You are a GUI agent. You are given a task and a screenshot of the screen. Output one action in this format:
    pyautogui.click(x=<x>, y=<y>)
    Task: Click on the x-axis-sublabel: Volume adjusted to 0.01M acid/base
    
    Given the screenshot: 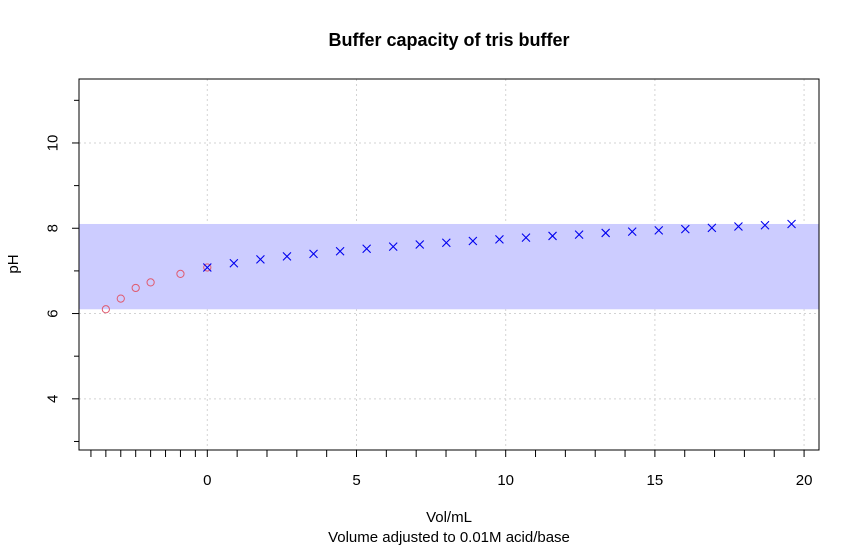 What is the action you would take?
    pyautogui.click(x=449, y=537)
    